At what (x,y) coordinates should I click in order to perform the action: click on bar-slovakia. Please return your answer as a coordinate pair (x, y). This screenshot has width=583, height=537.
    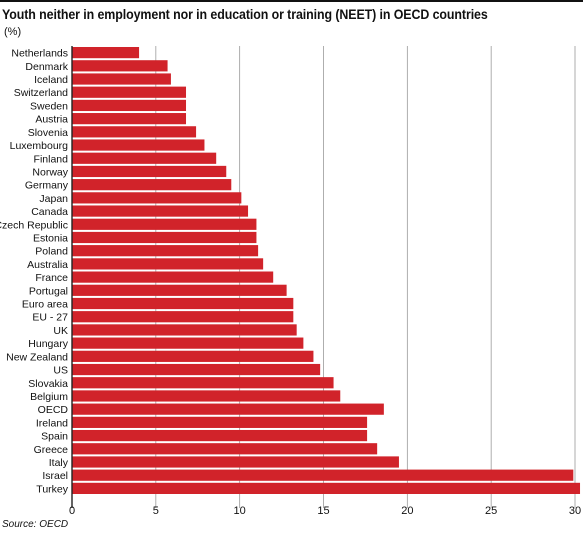
    Looking at the image, I should click on (203, 383).